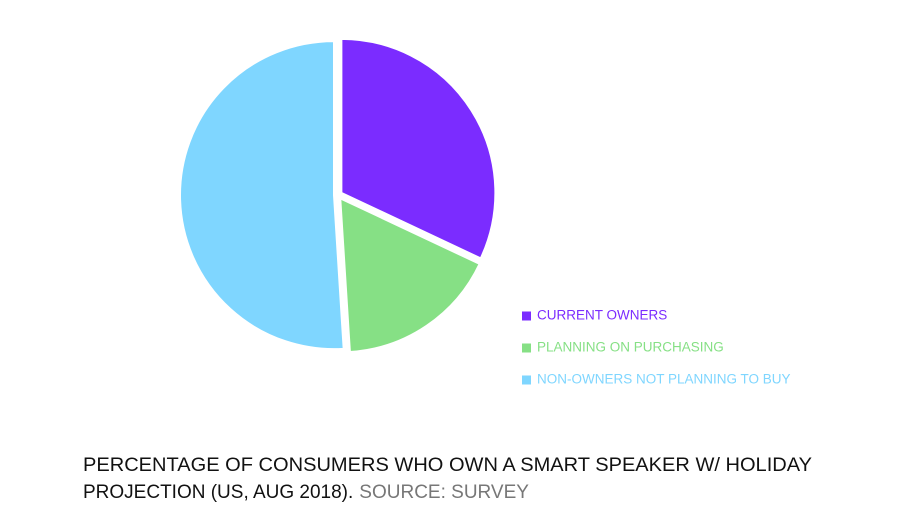  Describe the element at coordinates (602, 315) in the screenshot. I see `legend-label: CURRENT OWNERS` at that location.